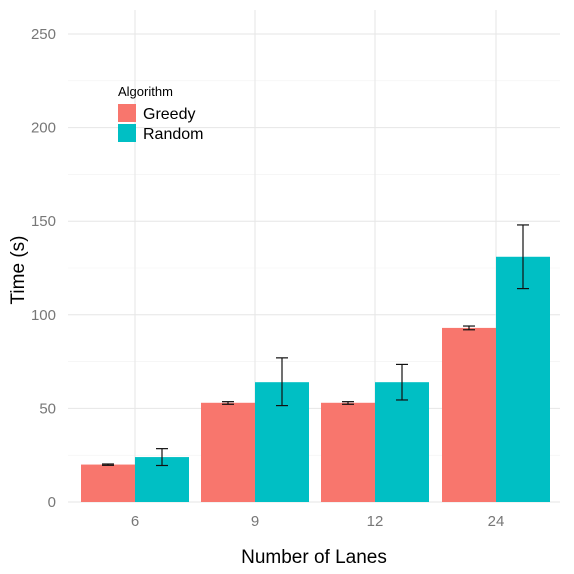 The width and height of the screenshot is (574, 574). Describe the element at coordinates (47, 408) in the screenshot. I see `y-tick-label: 50` at that location.